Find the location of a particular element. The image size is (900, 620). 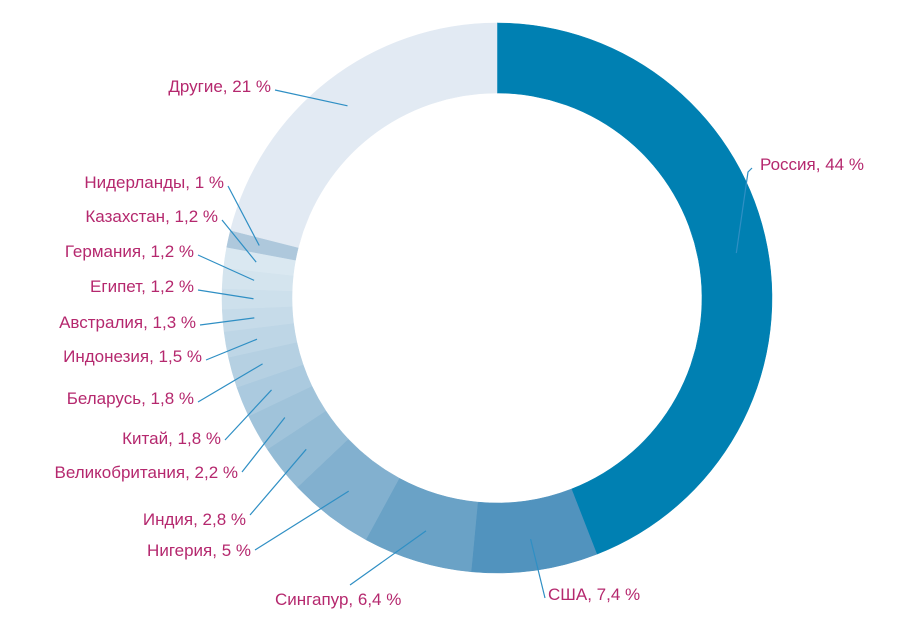

slice-label-9: Австралия, 1,3 % is located at coordinates (127, 322).